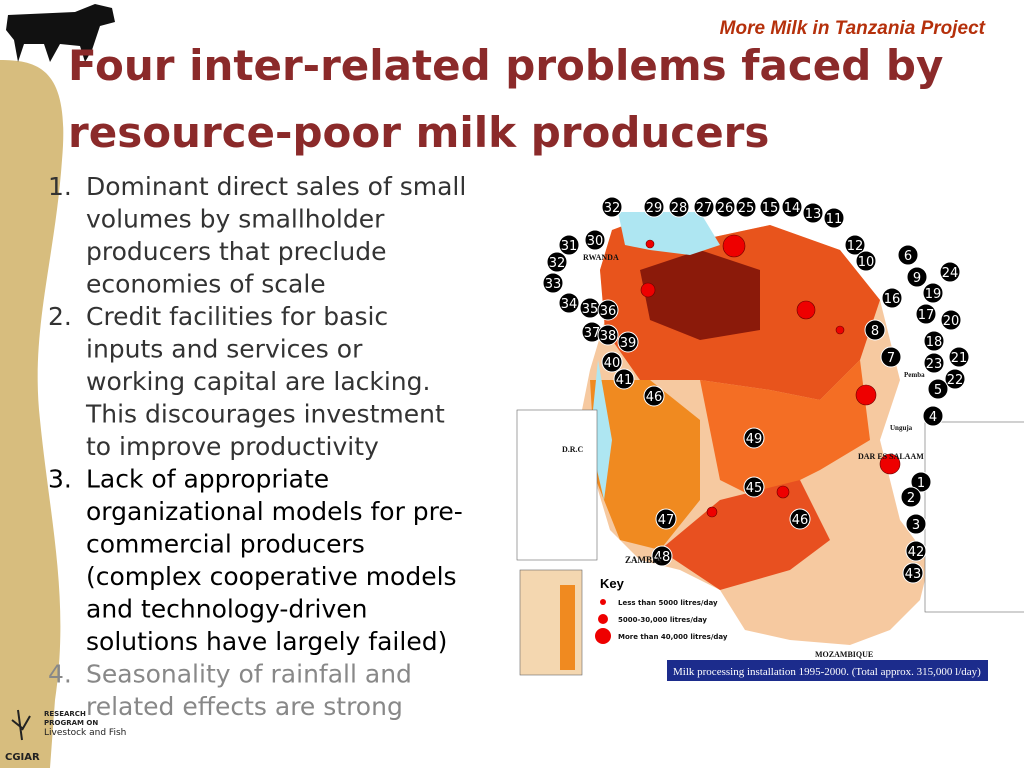 The image size is (1024, 772). Describe the element at coordinates (22, 757) in the screenshot. I see `logo-org: CGIAR` at that location.